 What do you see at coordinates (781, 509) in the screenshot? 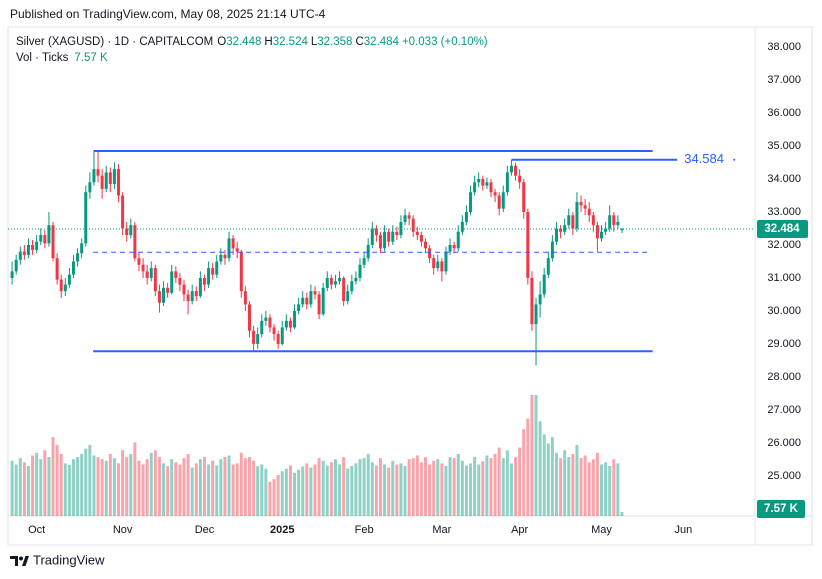
I see `last-volume-box` at bounding box center [781, 509].